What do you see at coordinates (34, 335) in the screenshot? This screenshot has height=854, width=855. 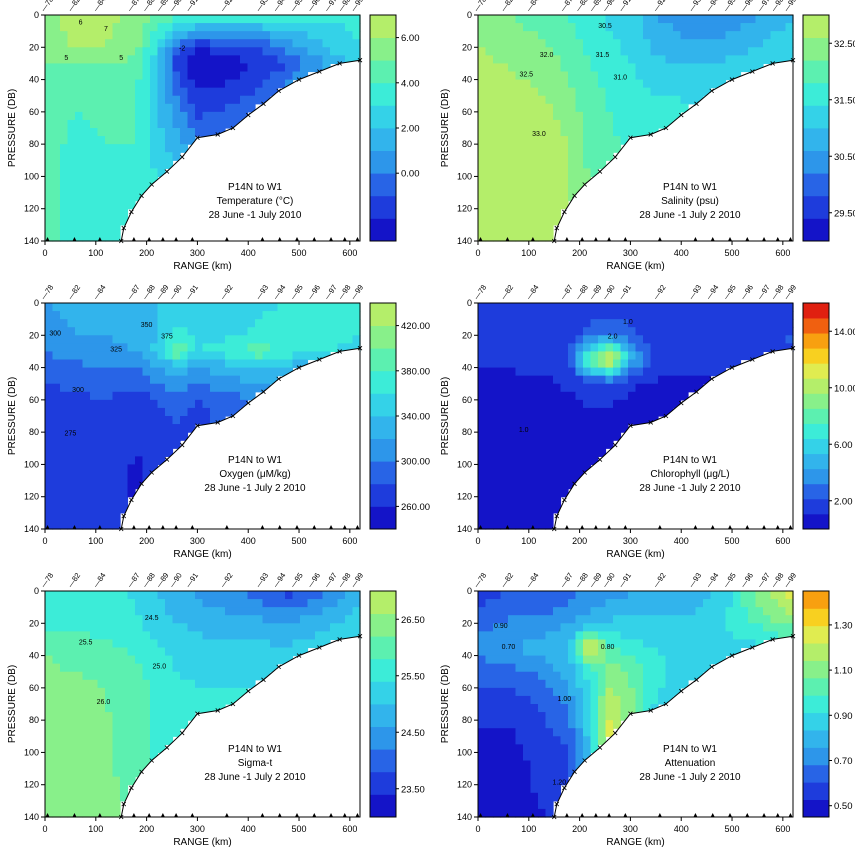 I see `y-tick-label: 20` at bounding box center [34, 335].